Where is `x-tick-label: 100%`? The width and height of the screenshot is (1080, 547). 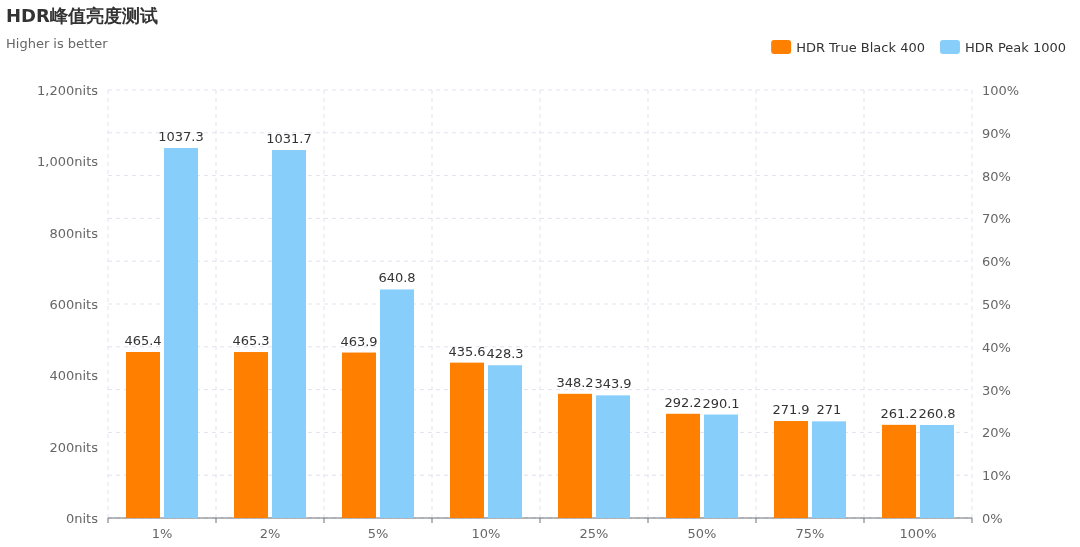
x-tick-label: 100% is located at coordinates (918, 533).